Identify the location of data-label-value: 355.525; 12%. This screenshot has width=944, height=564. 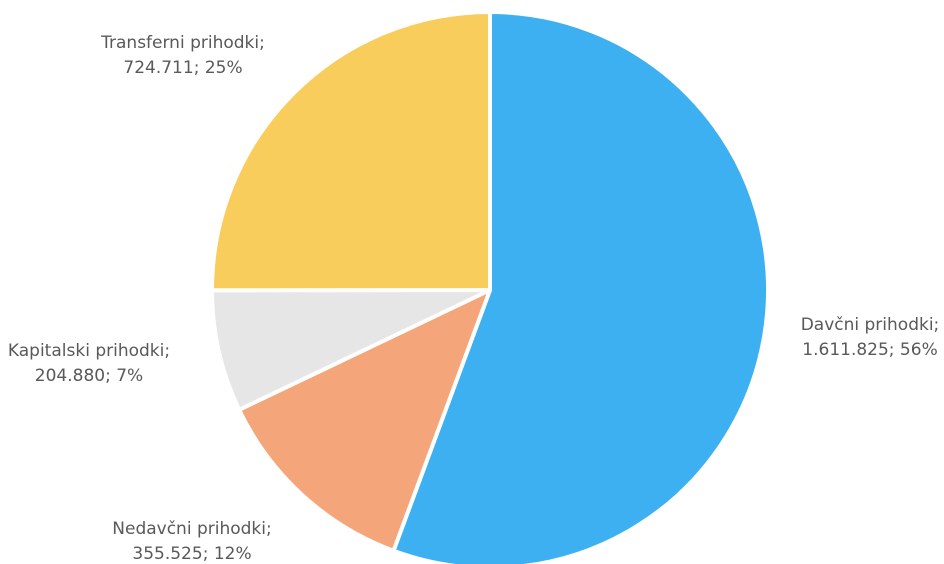
(191, 554).